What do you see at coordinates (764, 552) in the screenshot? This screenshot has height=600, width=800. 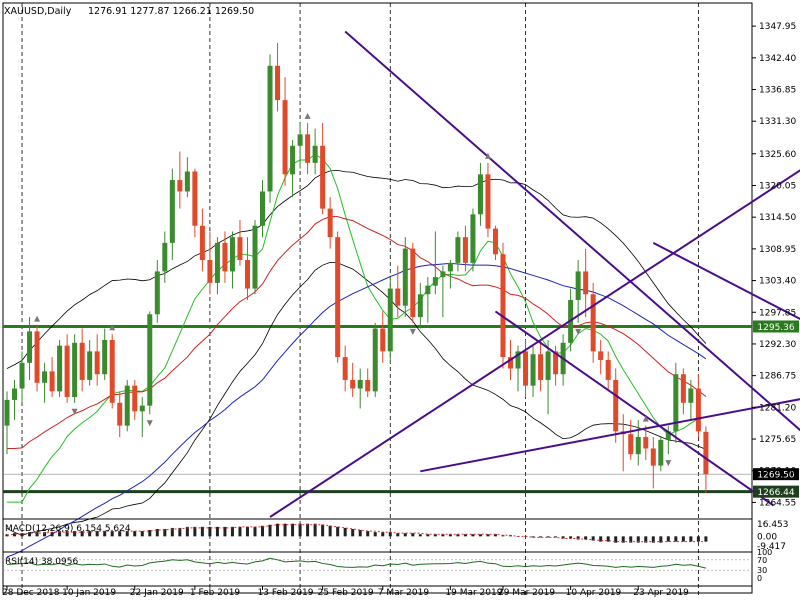 I see `rsi-axis-label: 100` at bounding box center [764, 552].